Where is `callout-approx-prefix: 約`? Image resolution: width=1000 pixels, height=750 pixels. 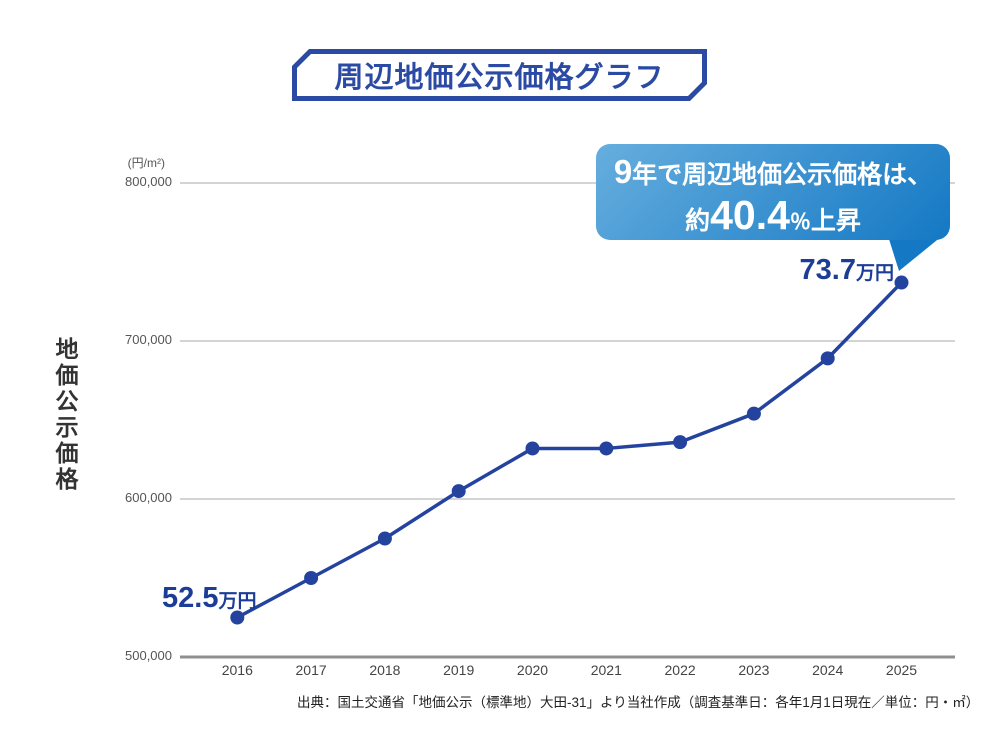 callout-approx-prefix: 約 is located at coordinates (698, 221).